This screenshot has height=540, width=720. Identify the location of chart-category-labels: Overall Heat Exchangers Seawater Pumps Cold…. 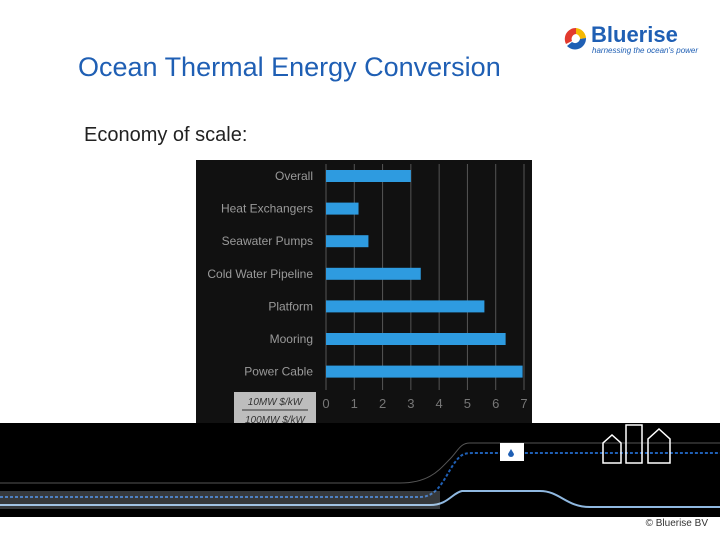
(260, 274).